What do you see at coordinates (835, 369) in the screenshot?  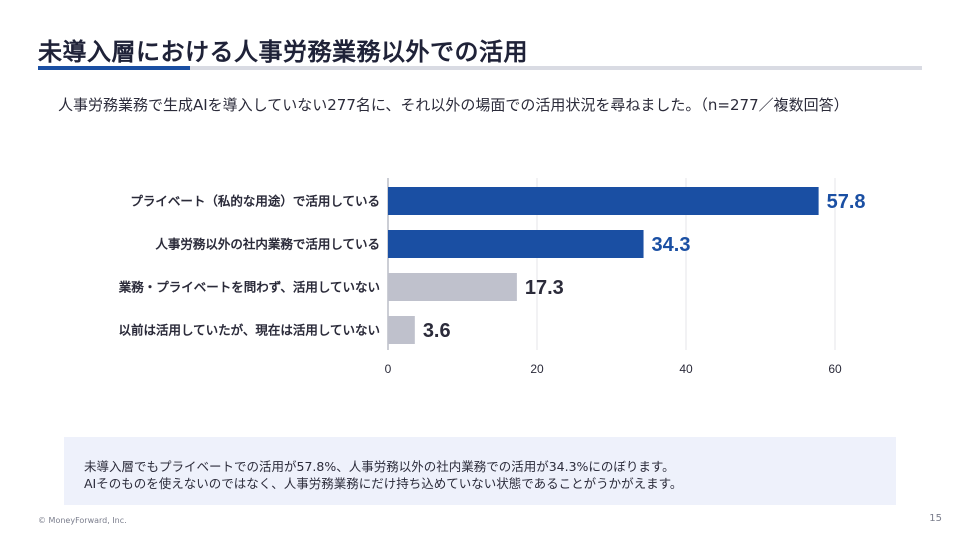 I see `x-tick-label: 60` at bounding box center [835, 369].